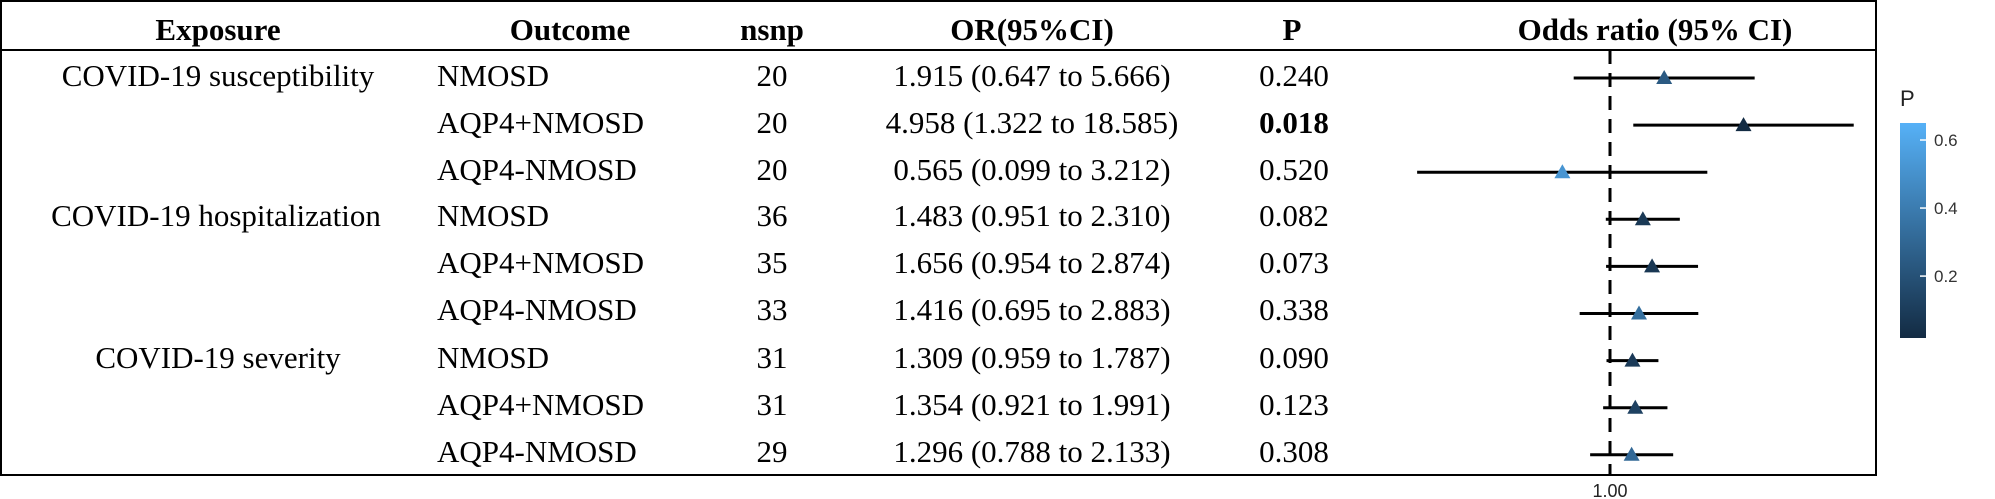 Image resolution: width=1995 pixels, height=499 pixels. What do you see at coordinates (218, 75) in the screenshot?
I see `exposure-label: COVID-19 susceptibility` at bounding box center [218, 75].